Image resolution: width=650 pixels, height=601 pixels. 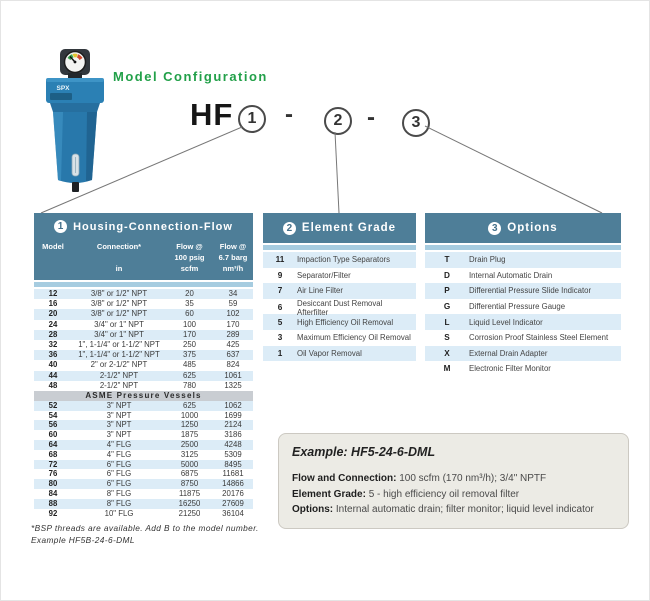 I want to click on table-row: 44 2-1/2" NPT 625 1061, so click(x=143, y=375).